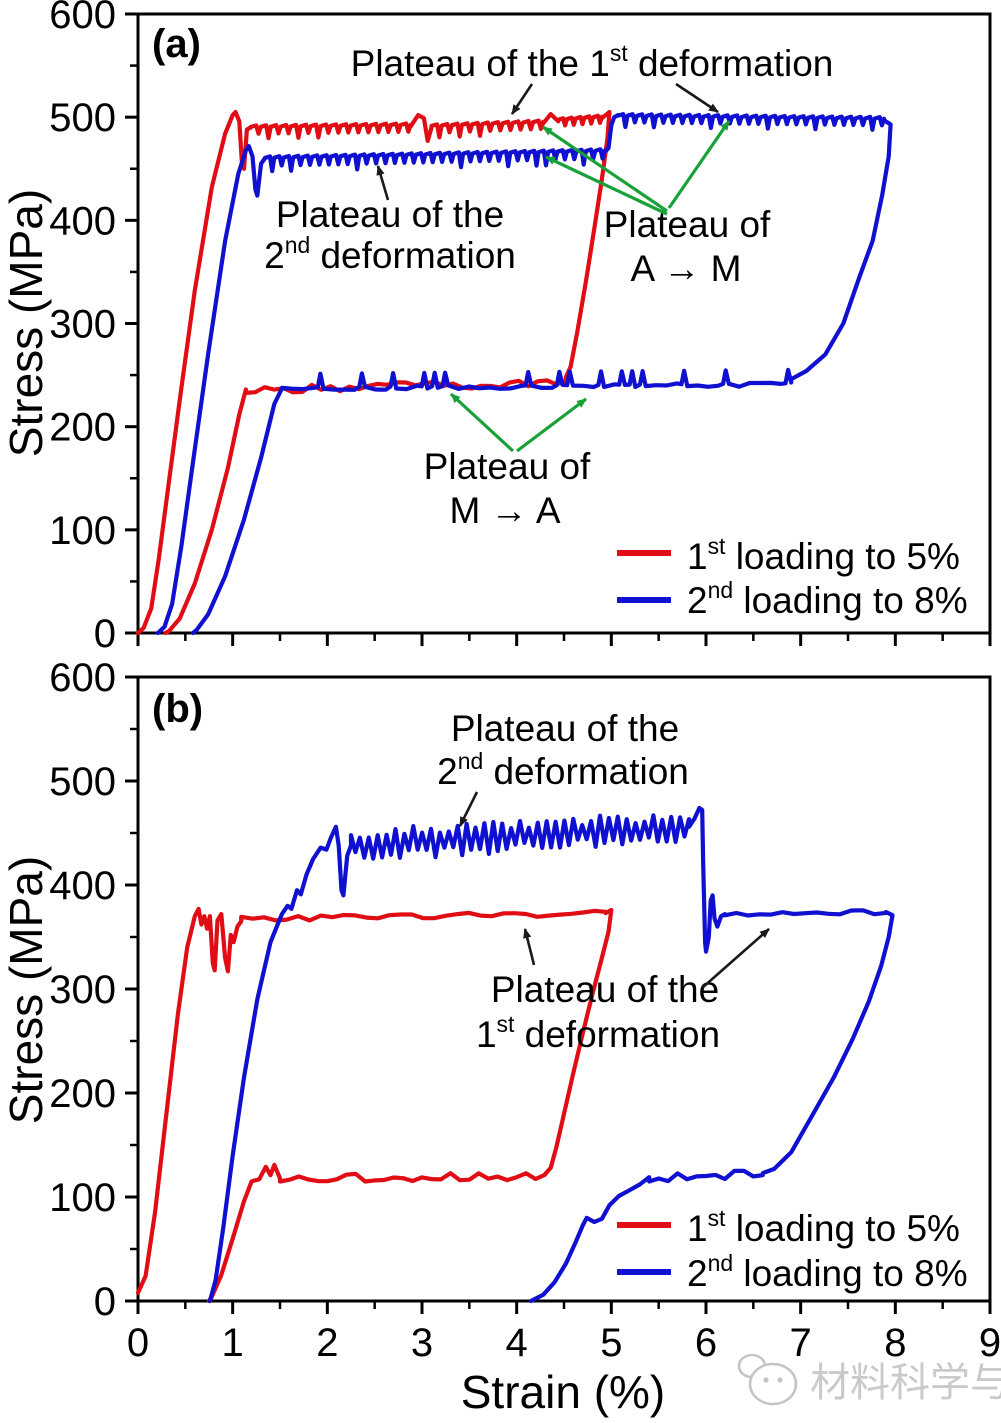 The height and width of the screenshot is (1423, 1001). I want to click on watermark-logo-icon, so click(767, 1379).